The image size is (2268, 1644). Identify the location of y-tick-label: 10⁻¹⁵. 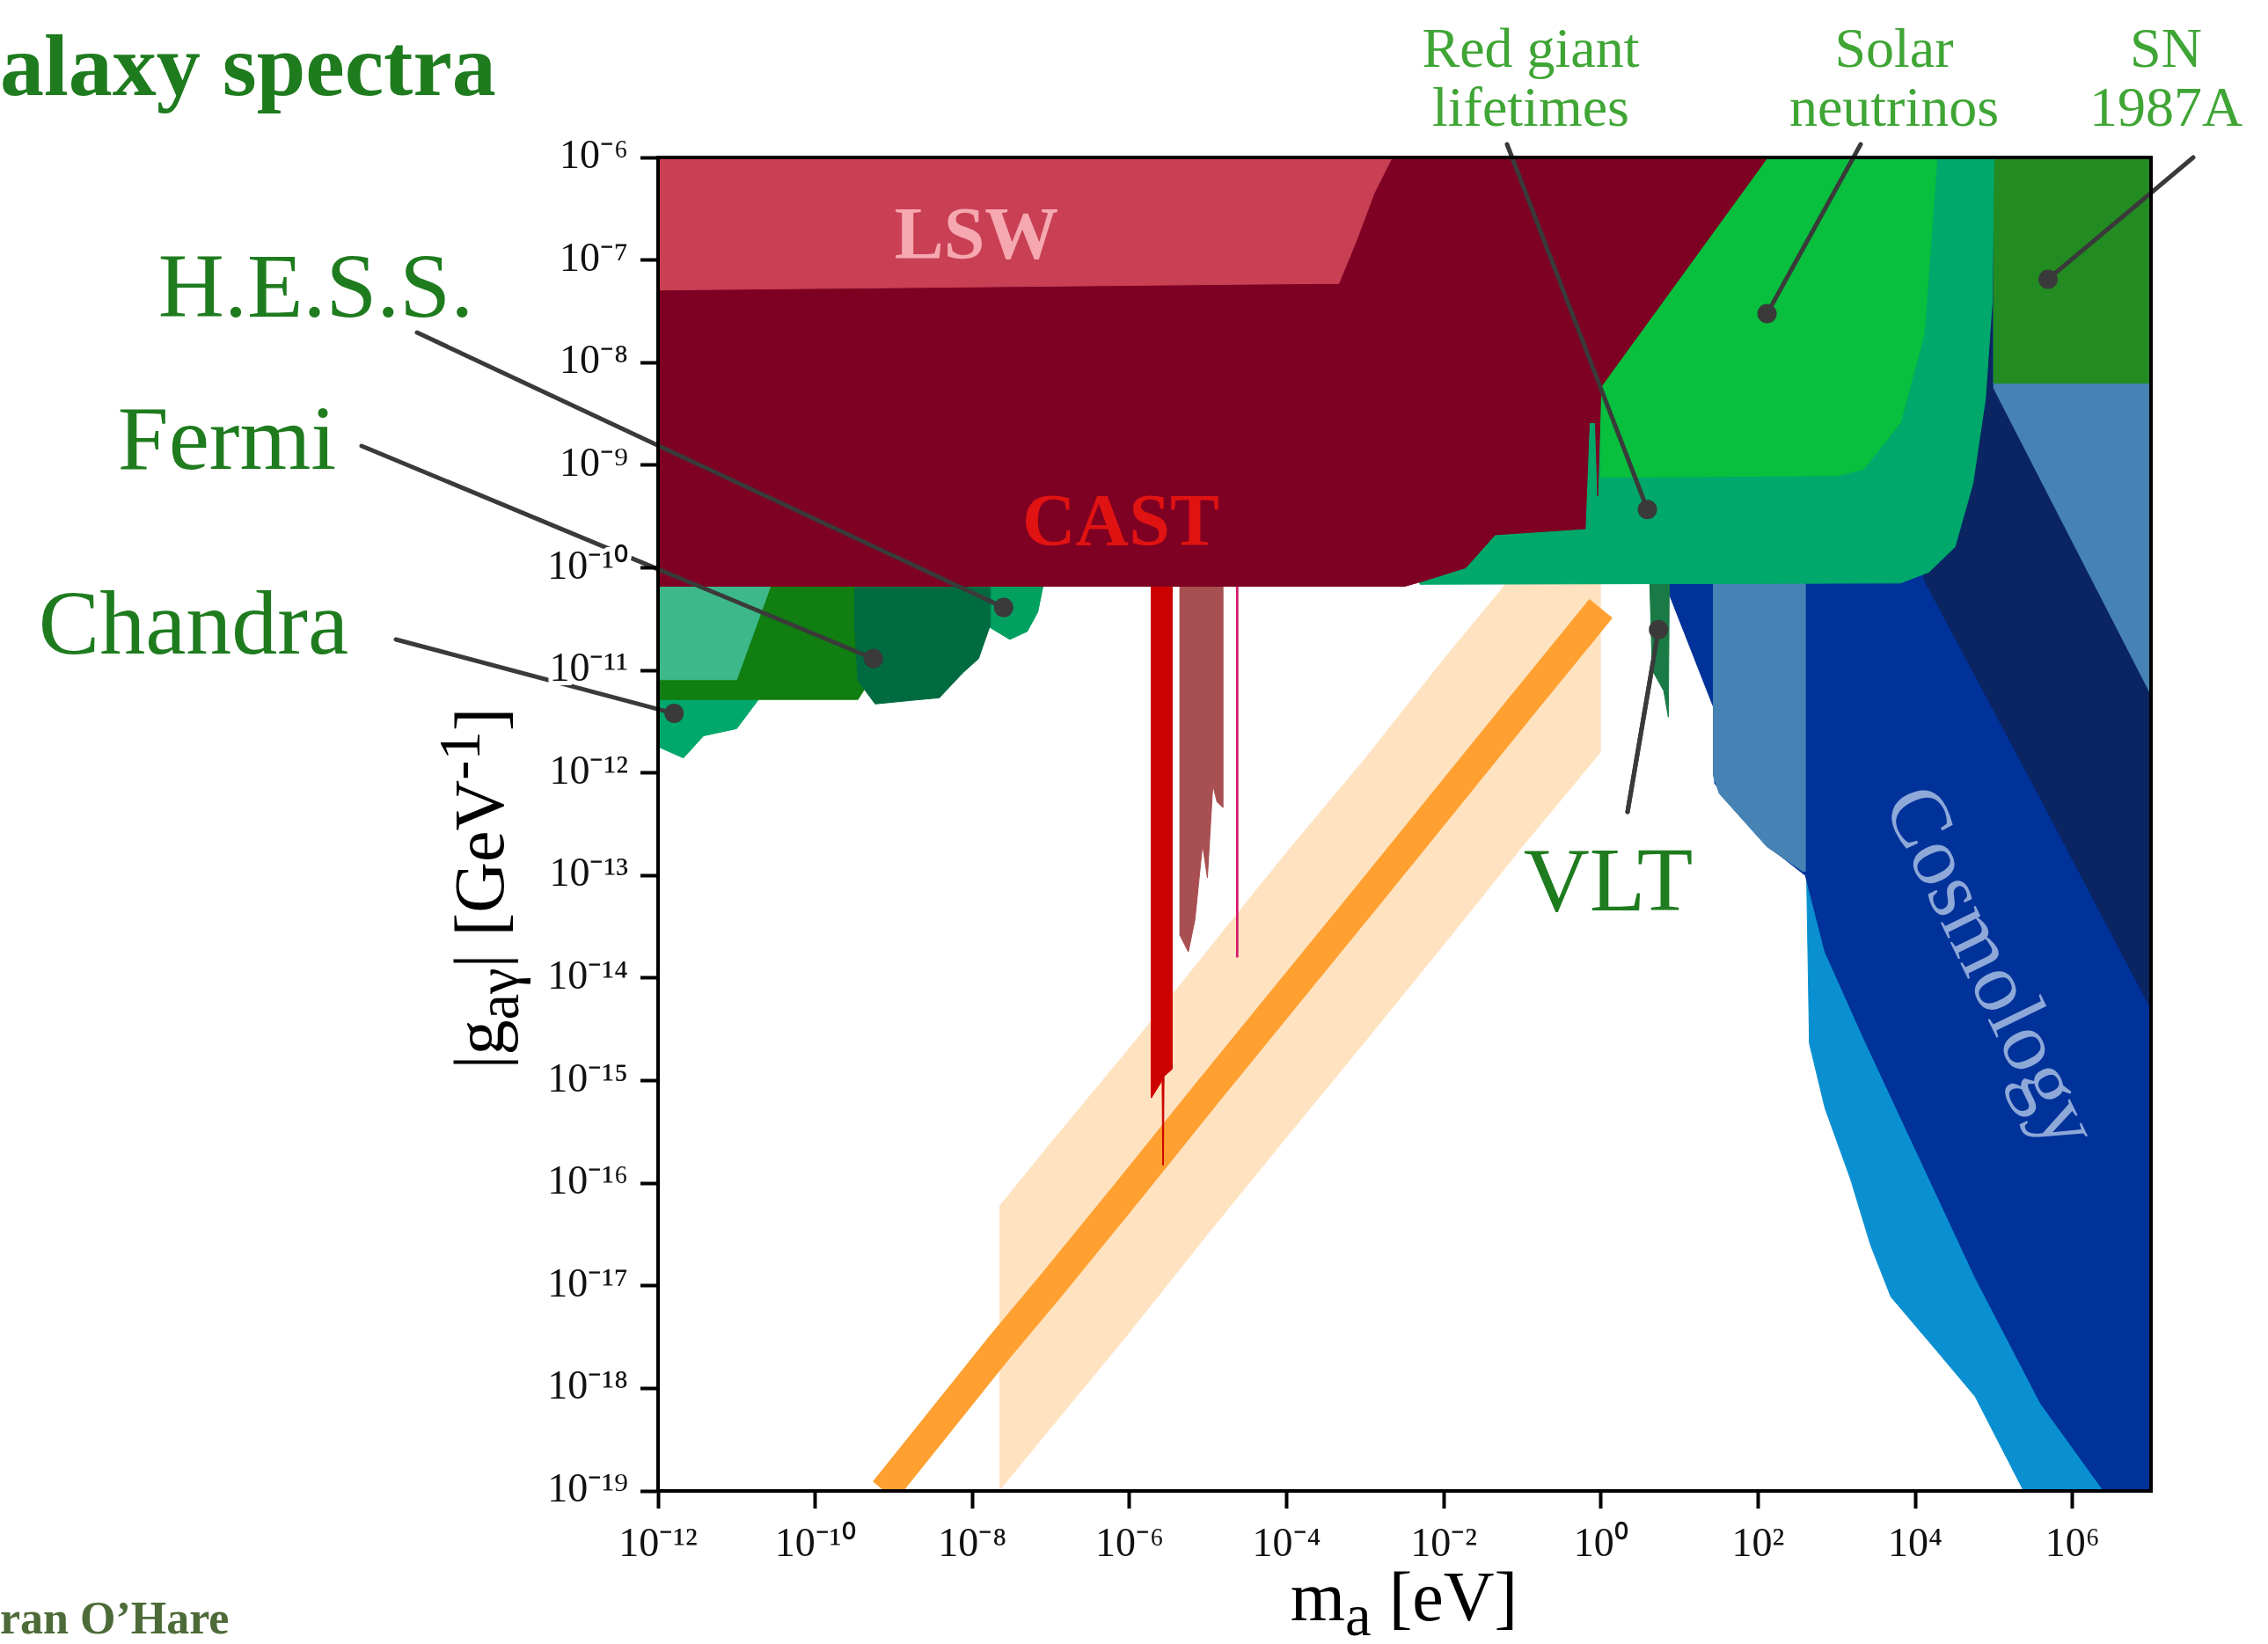
(587, 1078).